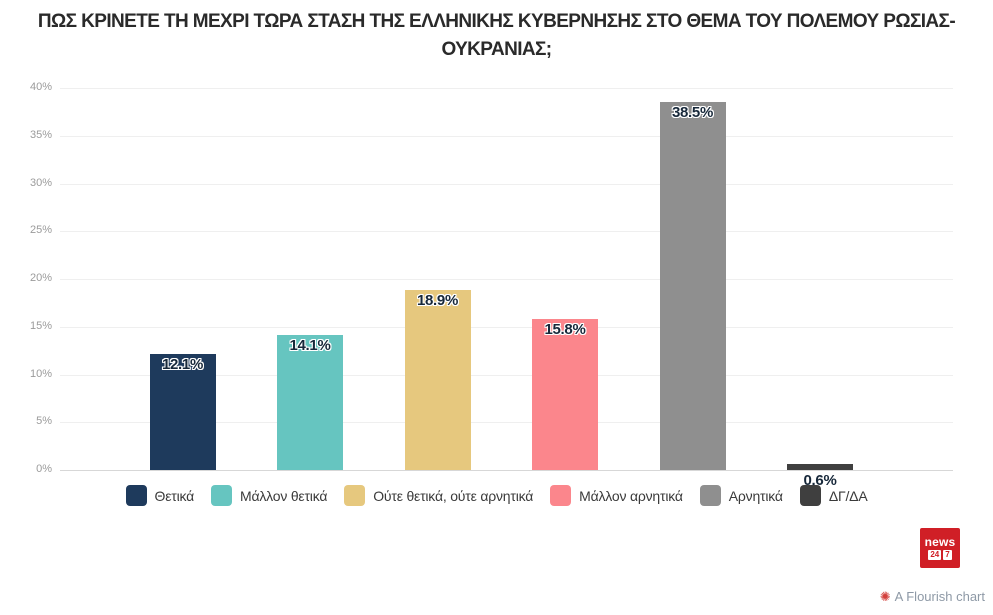 The height and width of the screenshot is (615, 993). What do you see at coordinates (506, 184) in the screenshot?
I see `gridline-30%` at bounding box center [506, 184].